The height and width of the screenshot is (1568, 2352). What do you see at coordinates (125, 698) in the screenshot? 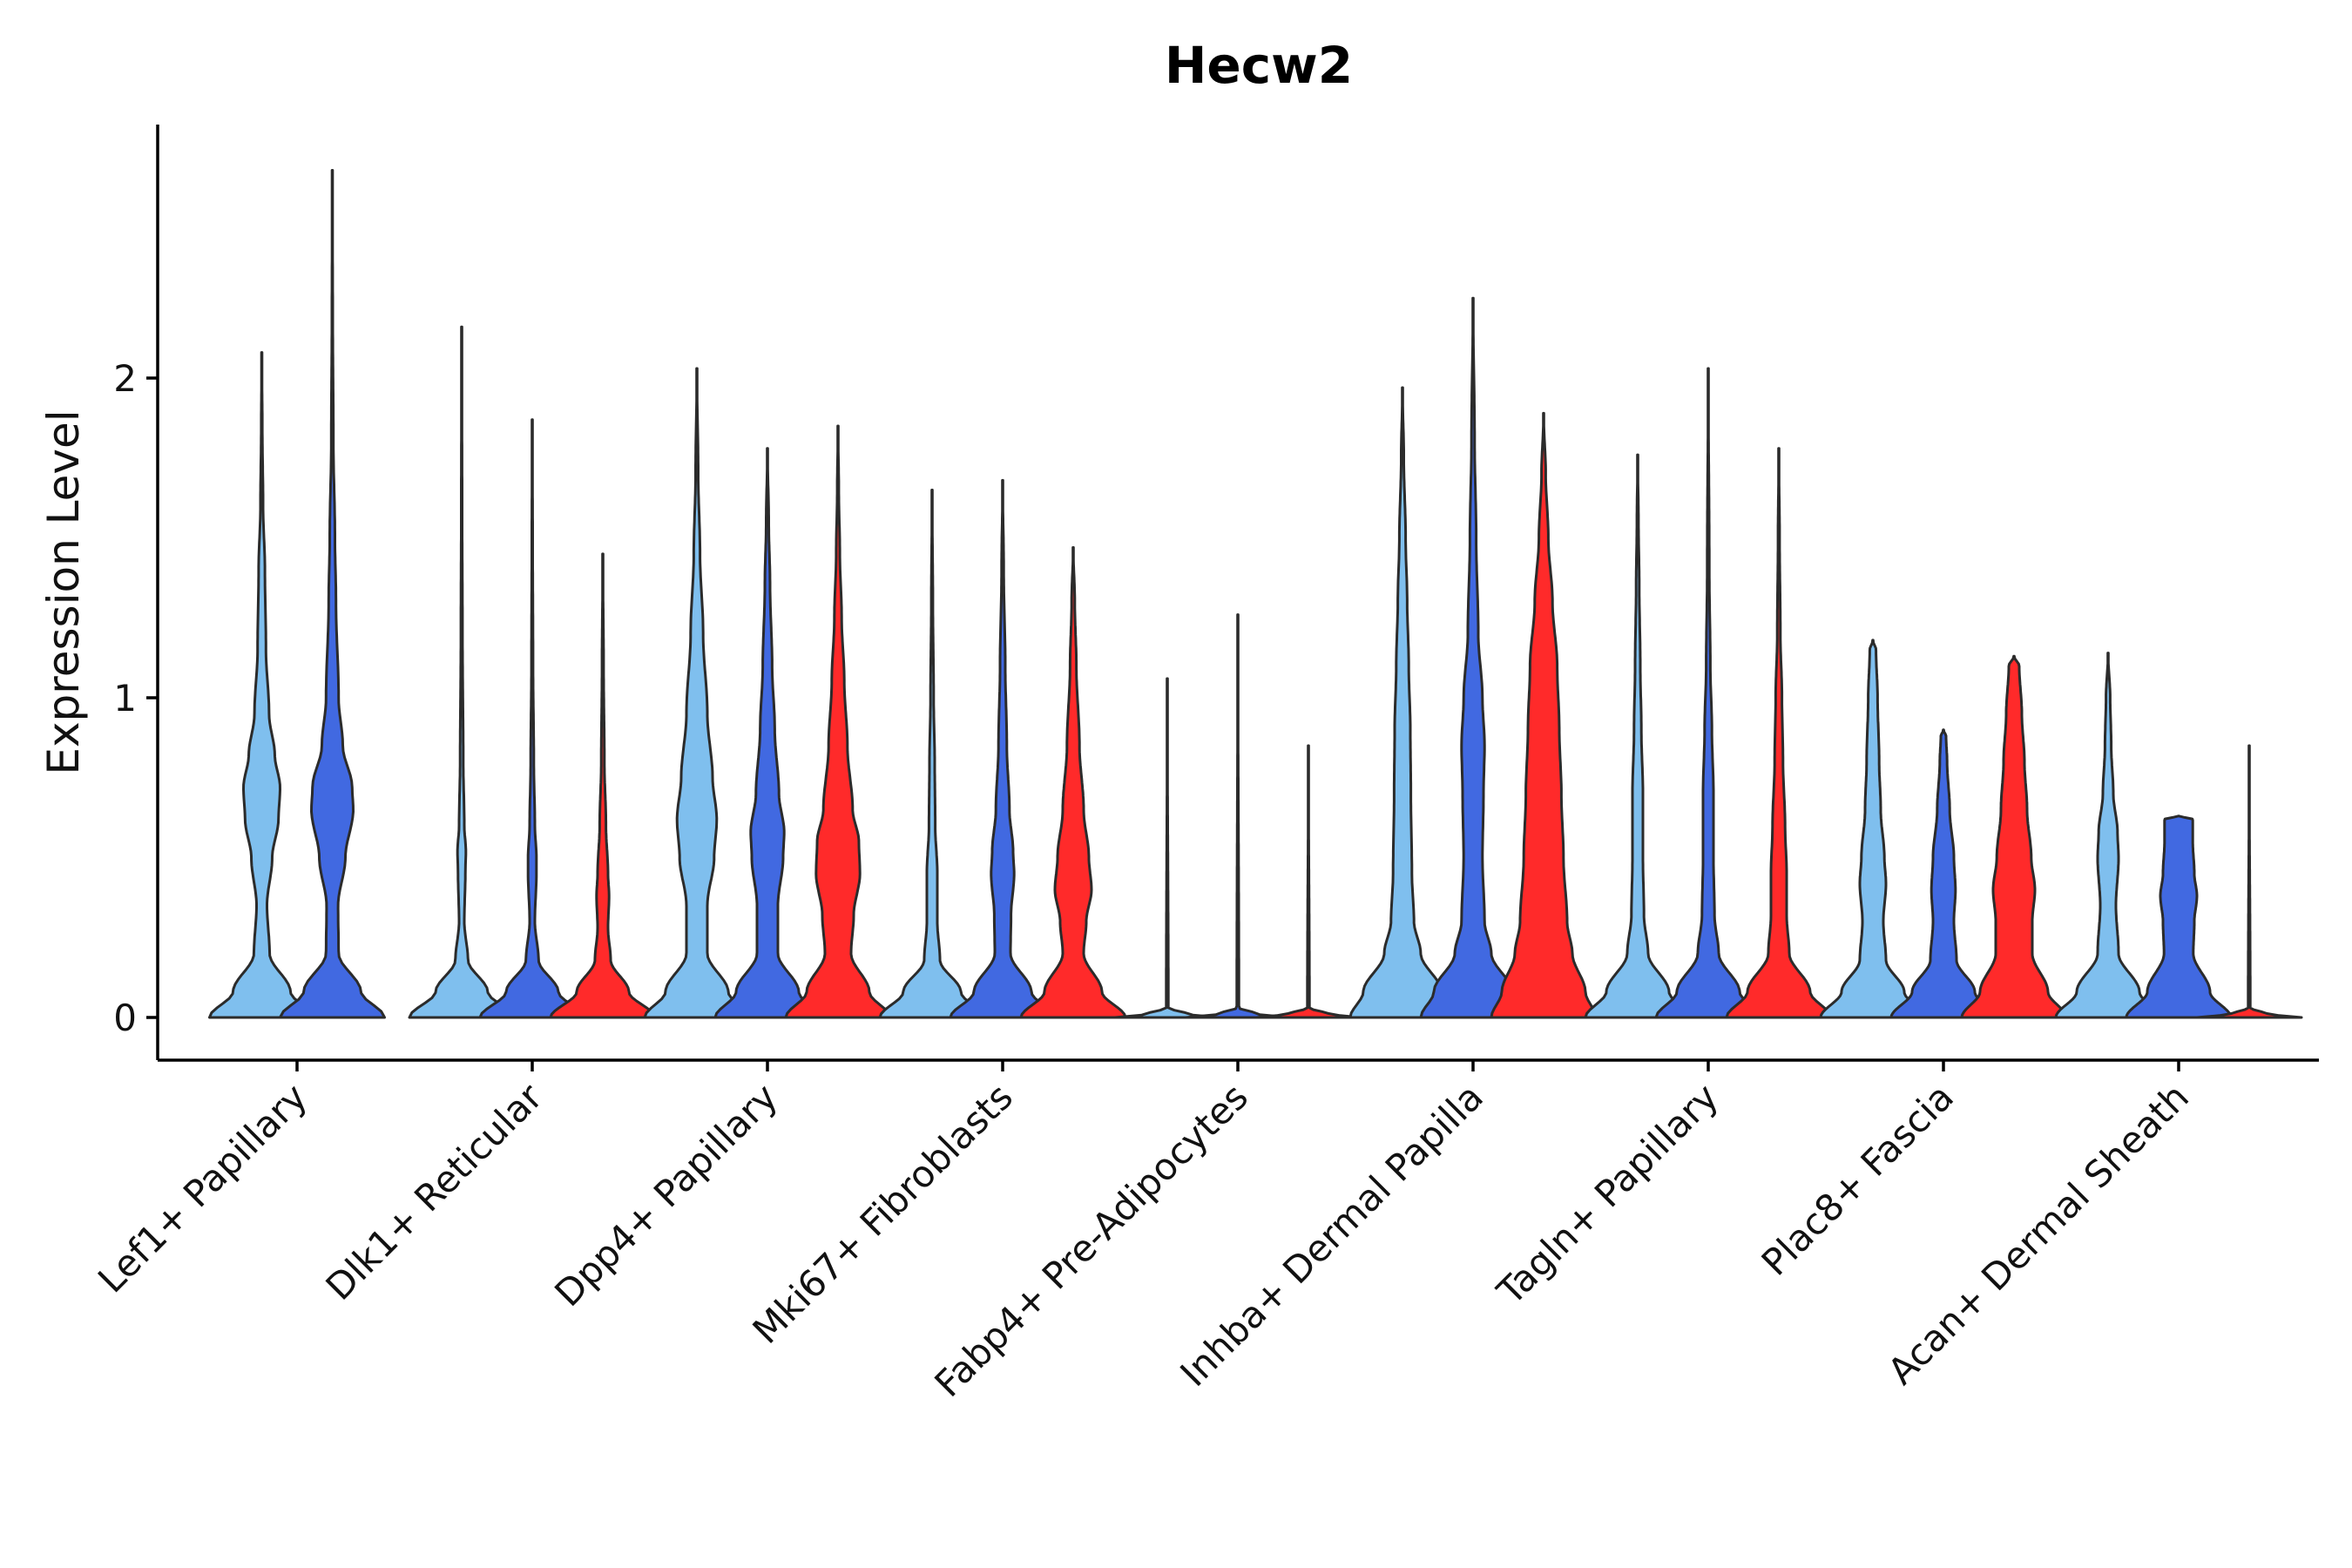
I see `y-tick-label: 1` at bounding box center [125, 698].